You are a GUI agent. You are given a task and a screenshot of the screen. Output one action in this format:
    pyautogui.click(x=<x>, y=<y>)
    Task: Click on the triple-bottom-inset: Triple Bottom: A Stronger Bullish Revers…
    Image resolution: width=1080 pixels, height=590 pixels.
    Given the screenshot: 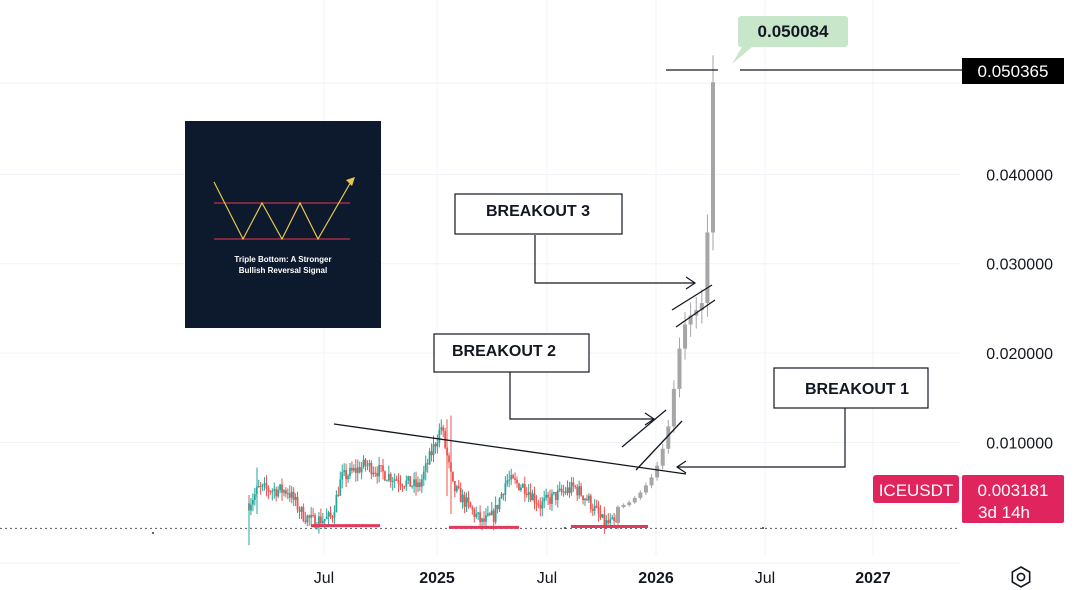 What is the action you would take?
    pyautogui.click(x=283, y=224)
    